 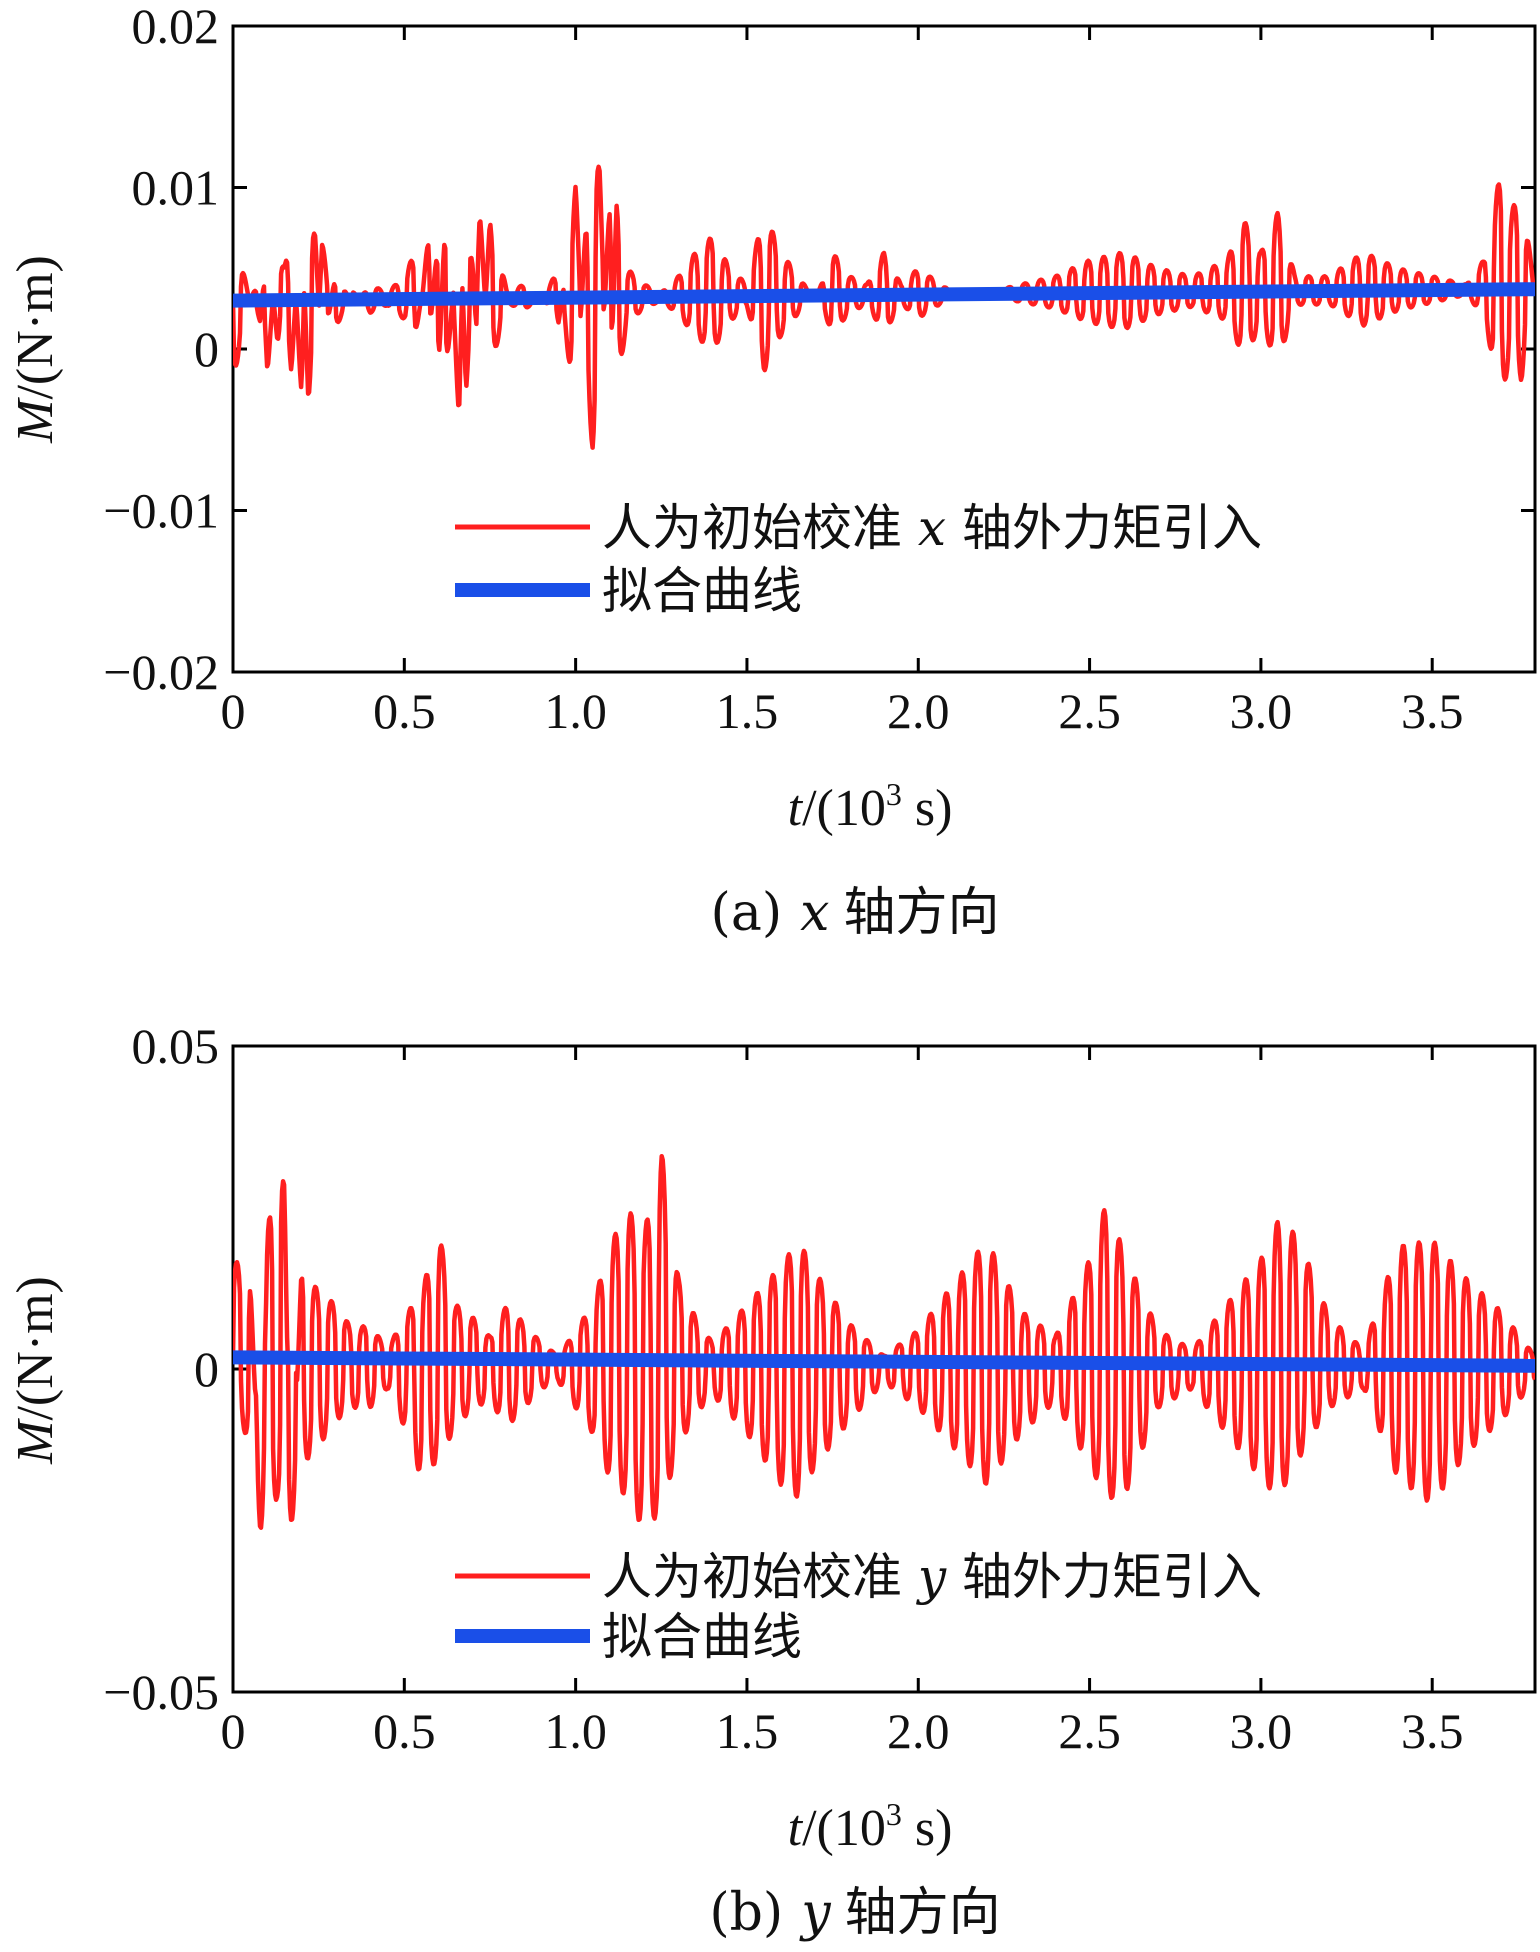 I want to click on panel-b-y-axis-var: M, so click(x=35, y=1441).